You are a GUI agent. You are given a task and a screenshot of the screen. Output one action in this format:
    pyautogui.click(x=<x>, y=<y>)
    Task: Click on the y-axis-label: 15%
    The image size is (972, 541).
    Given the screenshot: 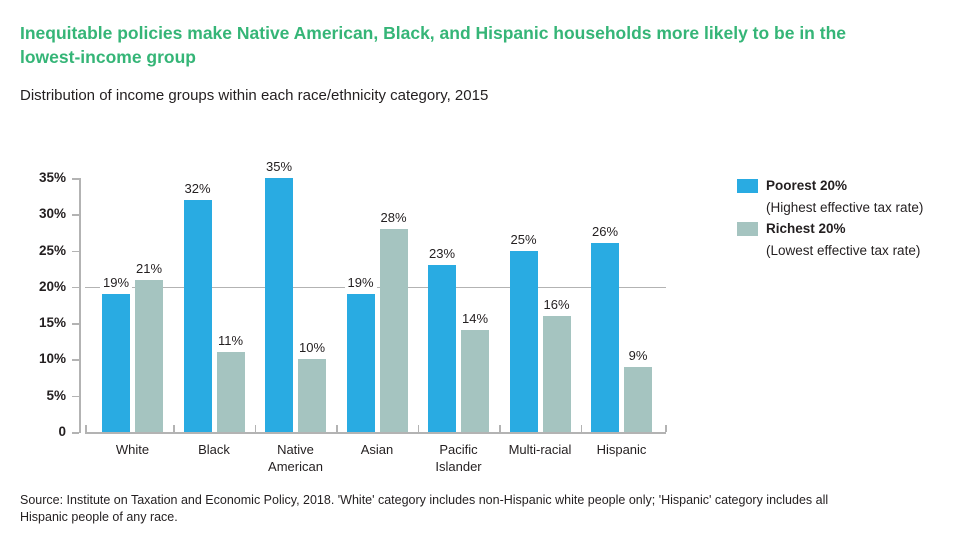 What is the action you would take?
    pyautogui.click(x=52, y=323)
    